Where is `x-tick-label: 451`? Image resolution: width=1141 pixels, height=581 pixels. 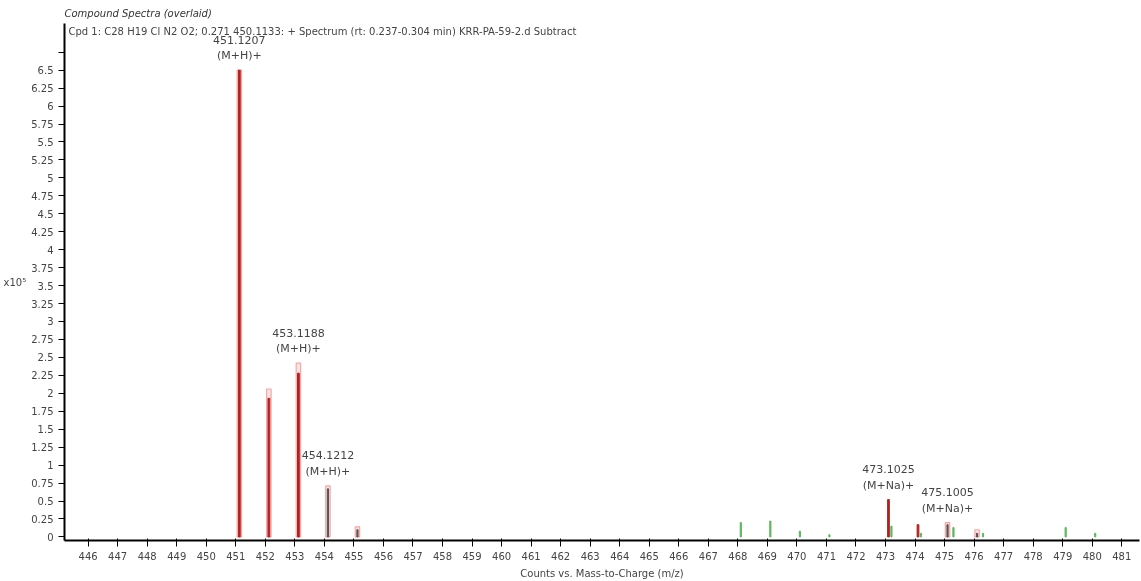 x-tick-label: 451 is located at coordinates (236, 556).